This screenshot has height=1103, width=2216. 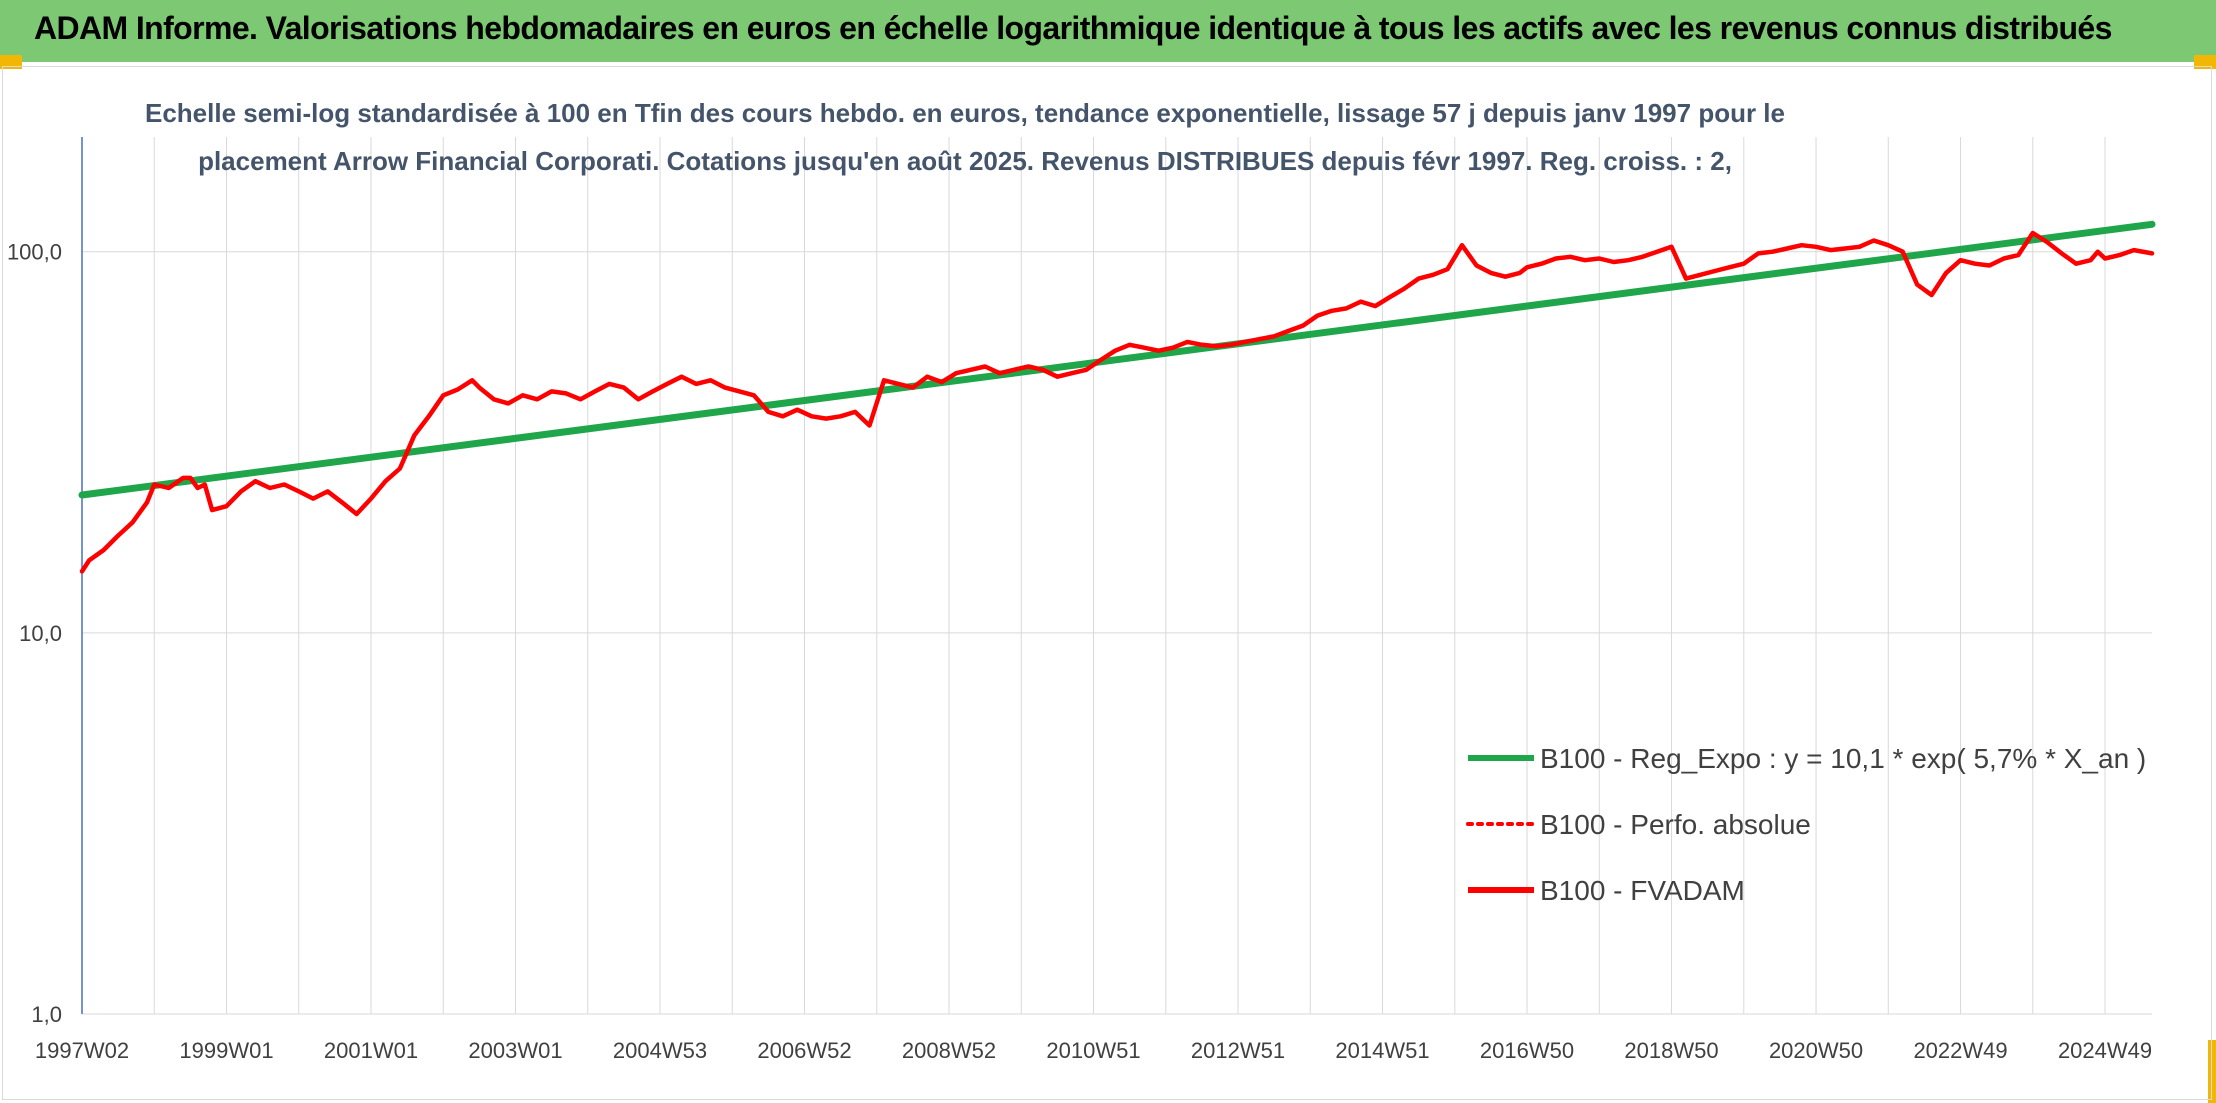 I want to click on corner-accent-top-right, so click(x=2205, y=62).